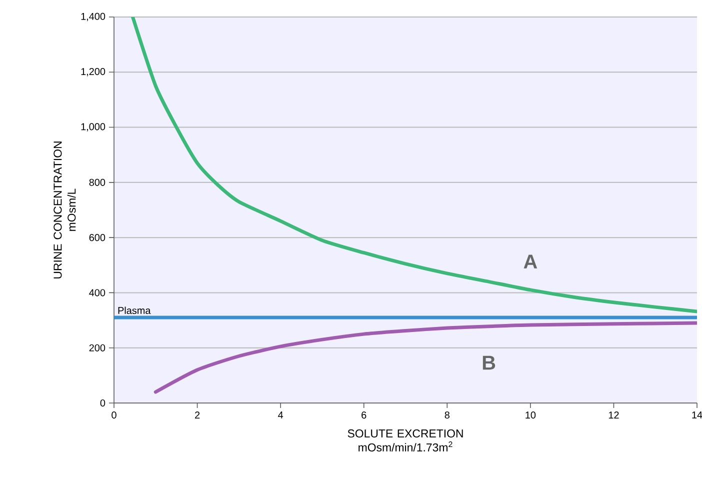 The width and height of the screenshot is (702, 489). I want to click on x-tick-label: 14, so click(697, 415).